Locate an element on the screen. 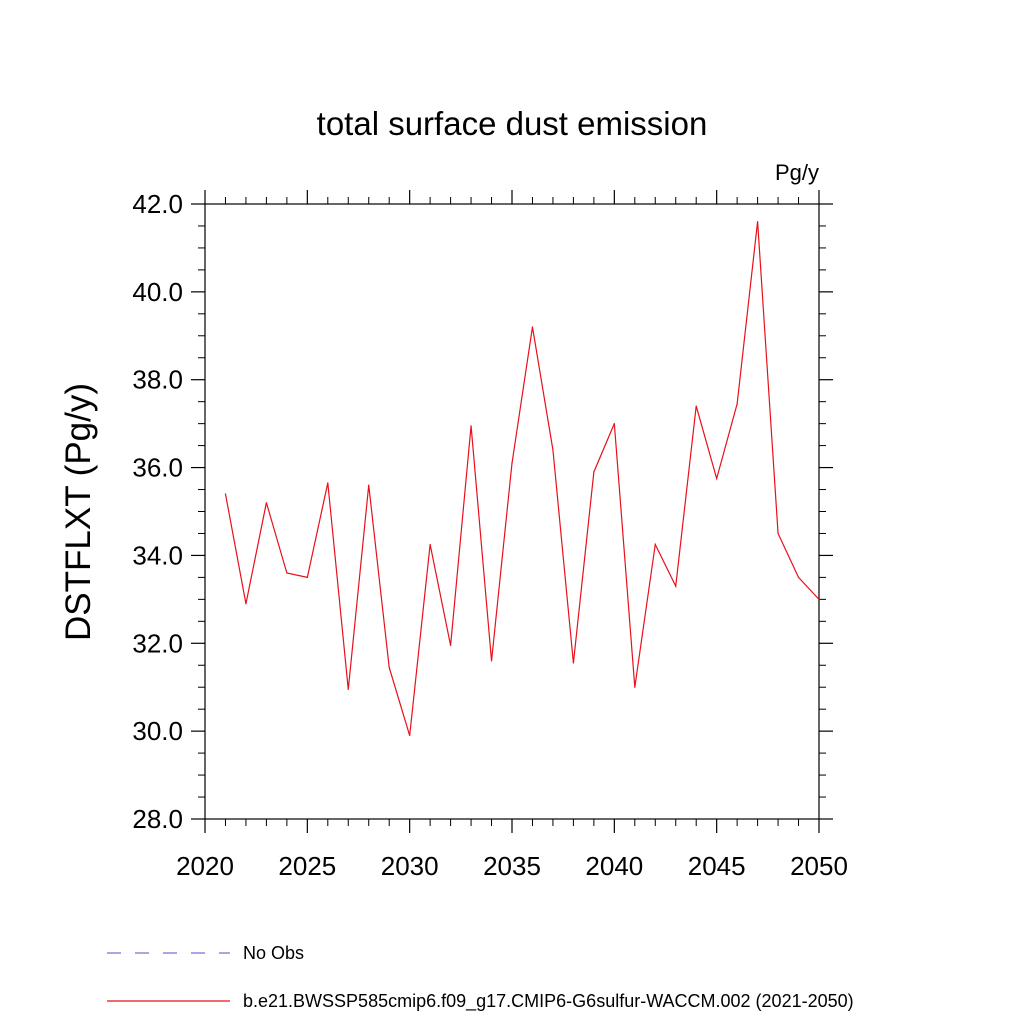 Image resolution: width=1024 pixels, height=1024 pixels. y-tick-label: 32.0 is located at coordinates (157, 643).